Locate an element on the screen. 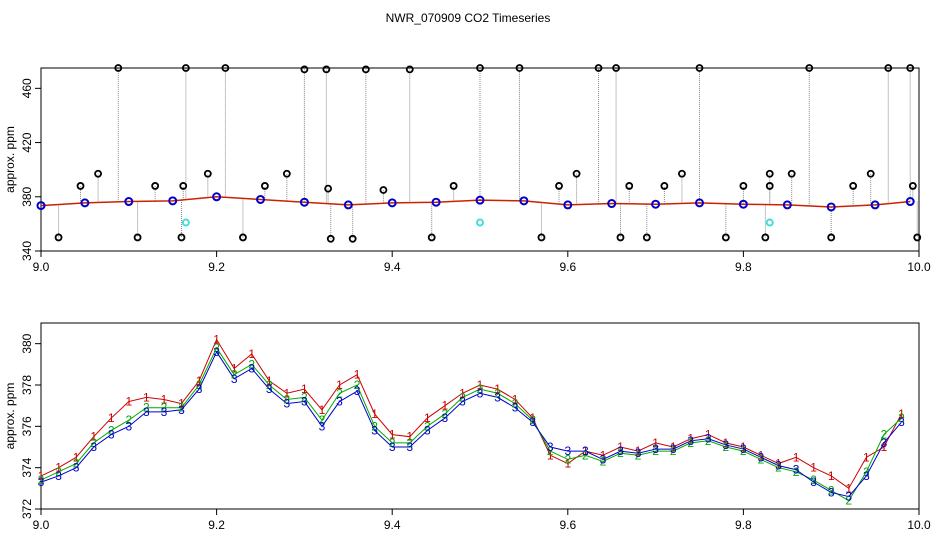  y-tick-label: 372 is located at coordinates (27, 509).